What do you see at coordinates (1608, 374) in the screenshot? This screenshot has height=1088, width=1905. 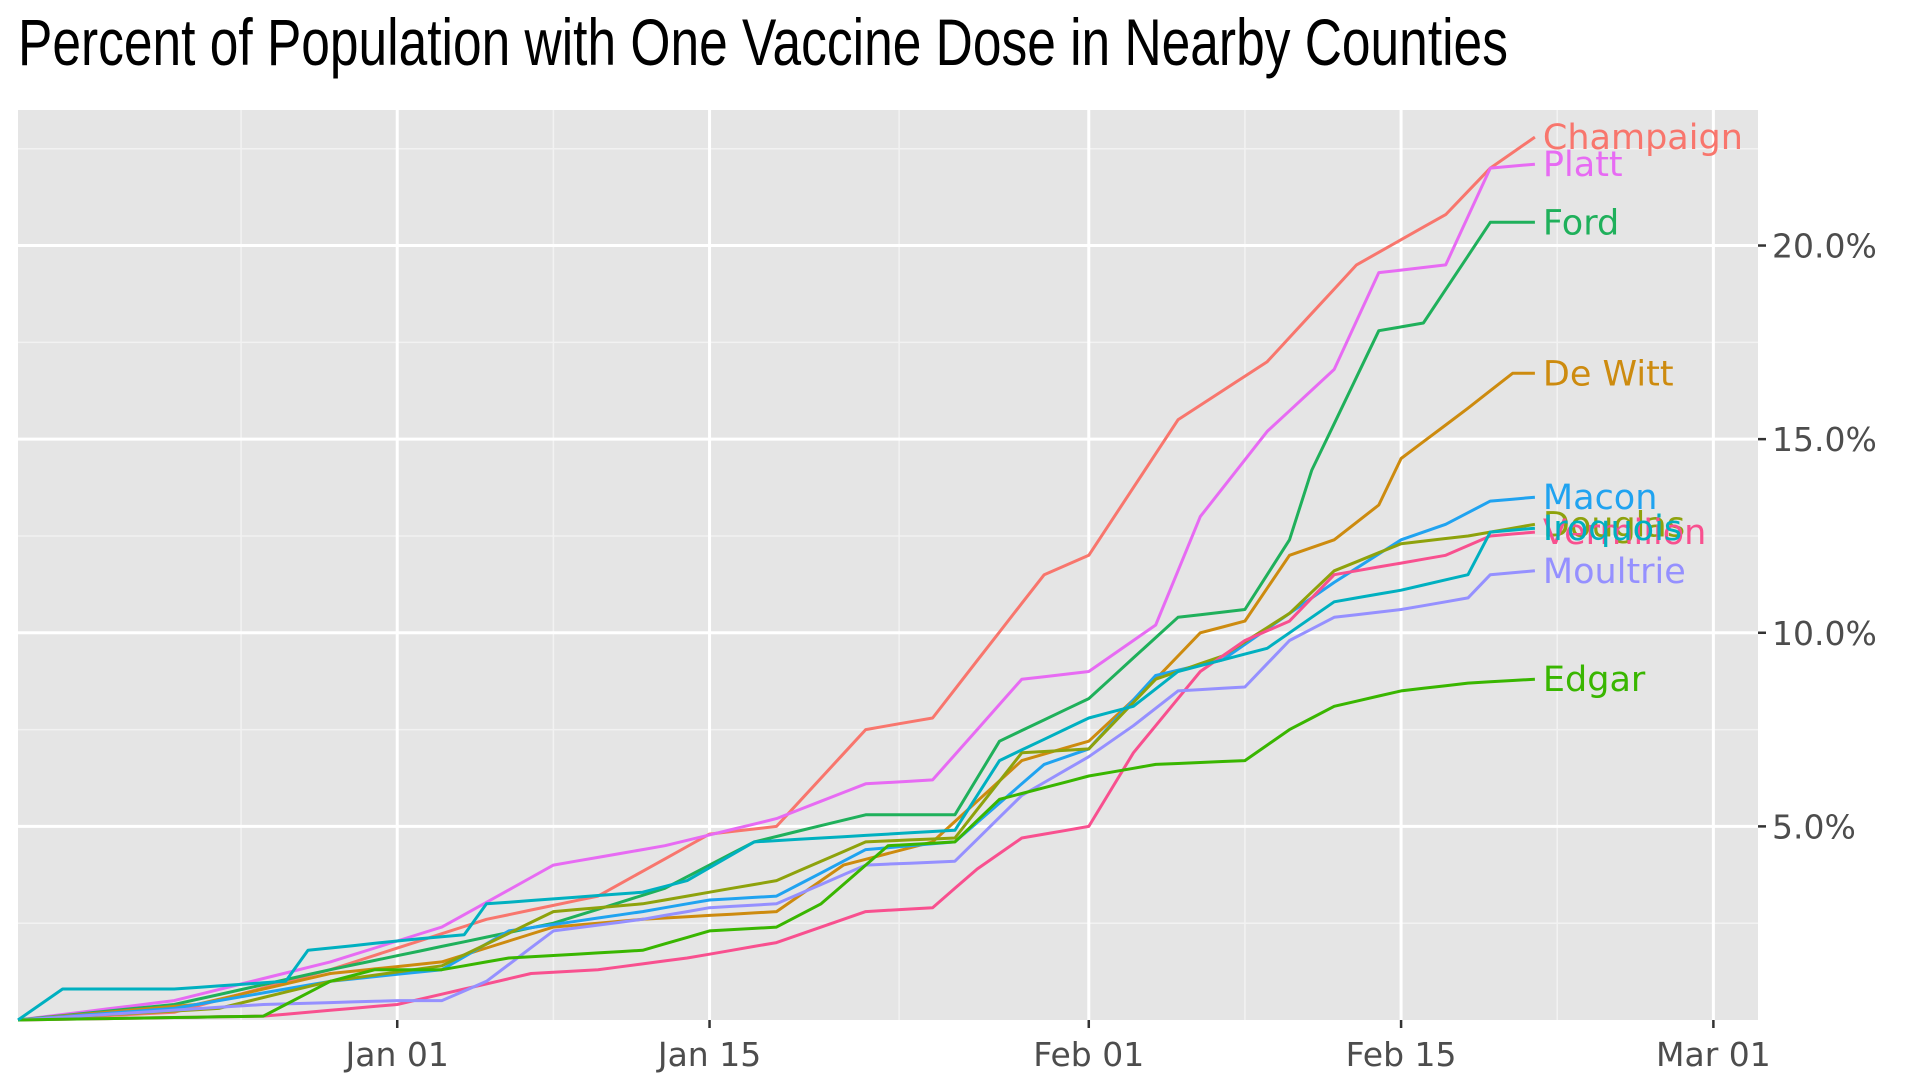 I see `series-label-de-witt: De Witt` at bounding box center [1608, 374].